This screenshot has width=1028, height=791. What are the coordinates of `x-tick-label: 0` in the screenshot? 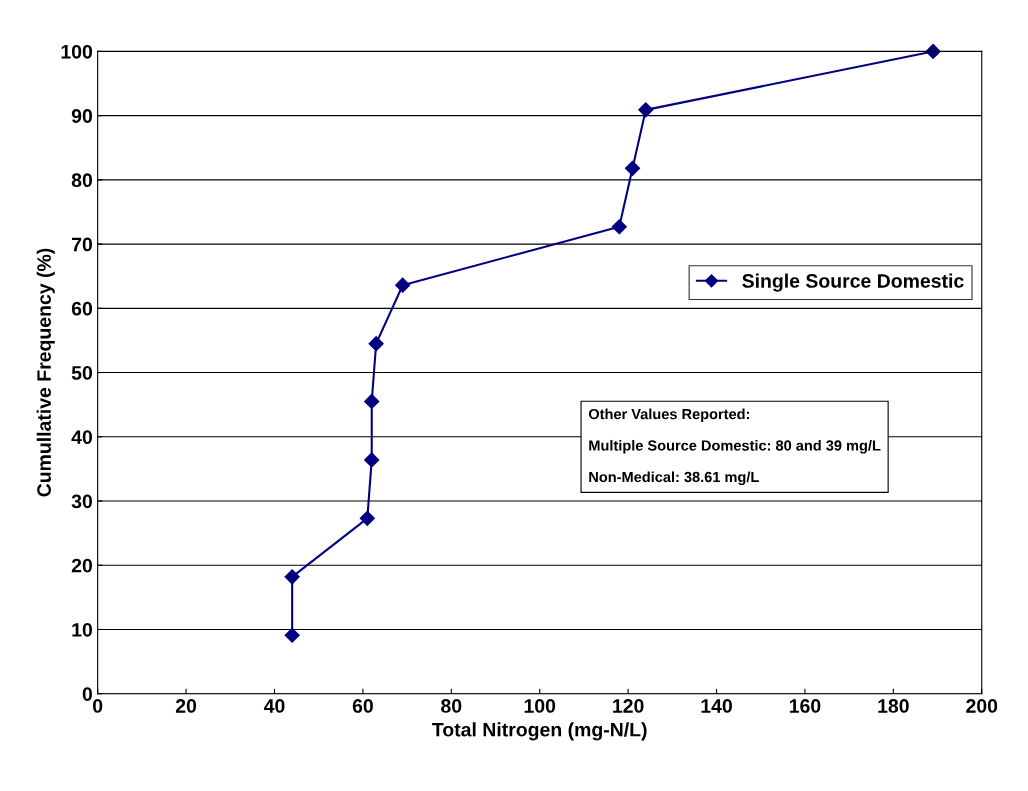 It's located at (98, 706).